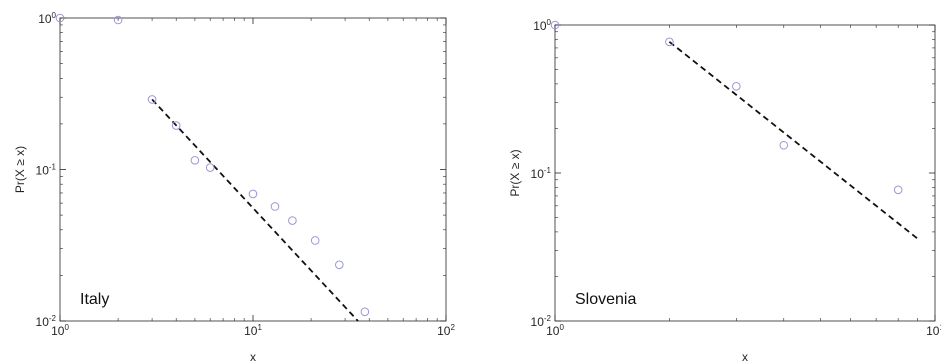 The height and width of the screenshot is (364, 941). What do you see at coordinates (94, 299) in the screenshot?
I see `panel-label: Italy` at bounding box center [94, 299].